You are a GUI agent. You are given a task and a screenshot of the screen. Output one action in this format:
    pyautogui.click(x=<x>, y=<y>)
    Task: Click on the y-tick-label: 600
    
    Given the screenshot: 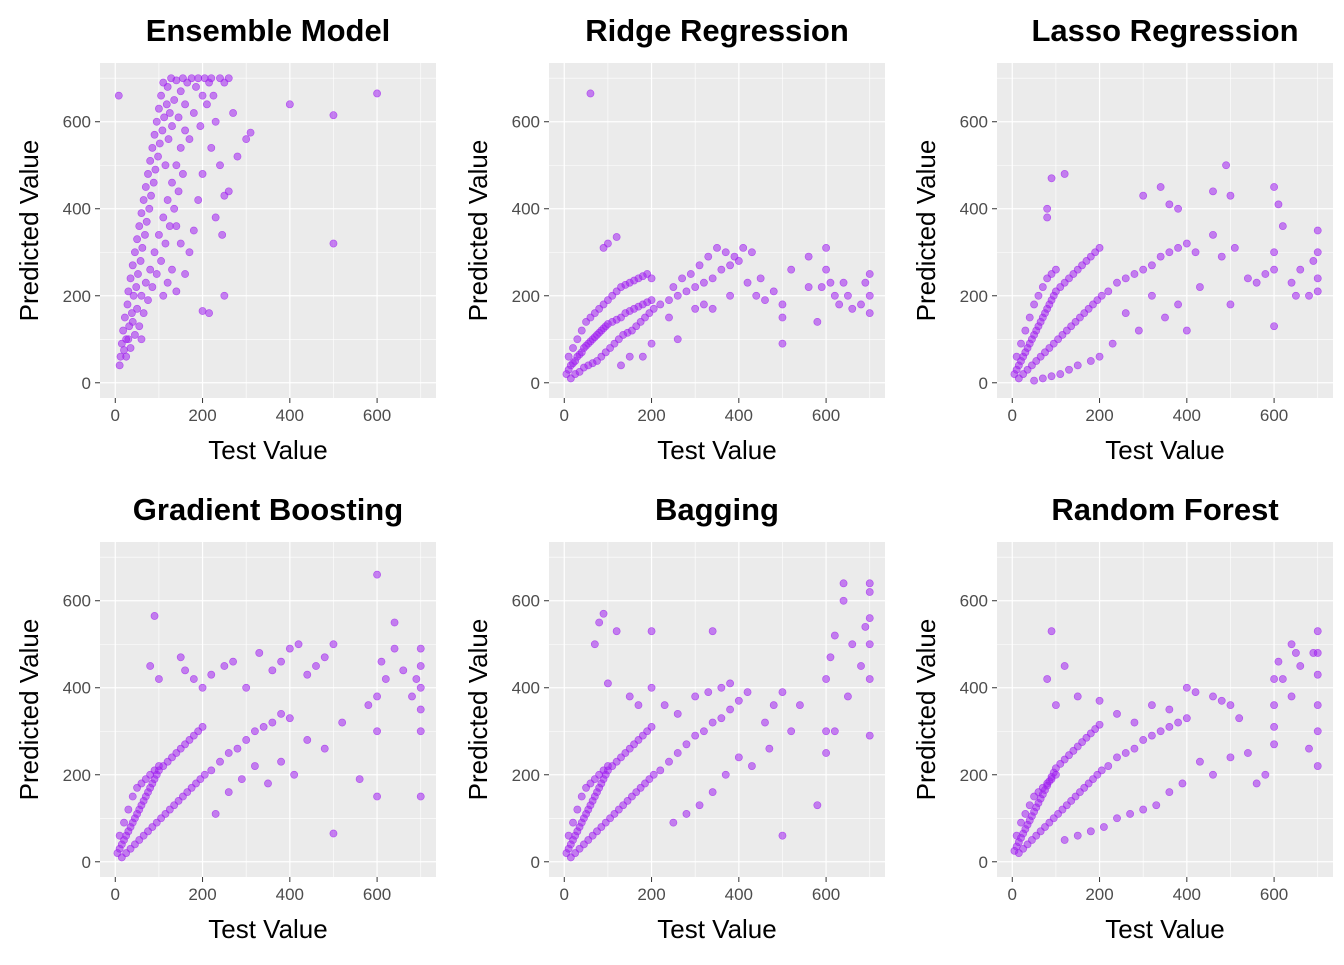 What is the action you would take?
    pyautogui.click(x=77, y=122)
    